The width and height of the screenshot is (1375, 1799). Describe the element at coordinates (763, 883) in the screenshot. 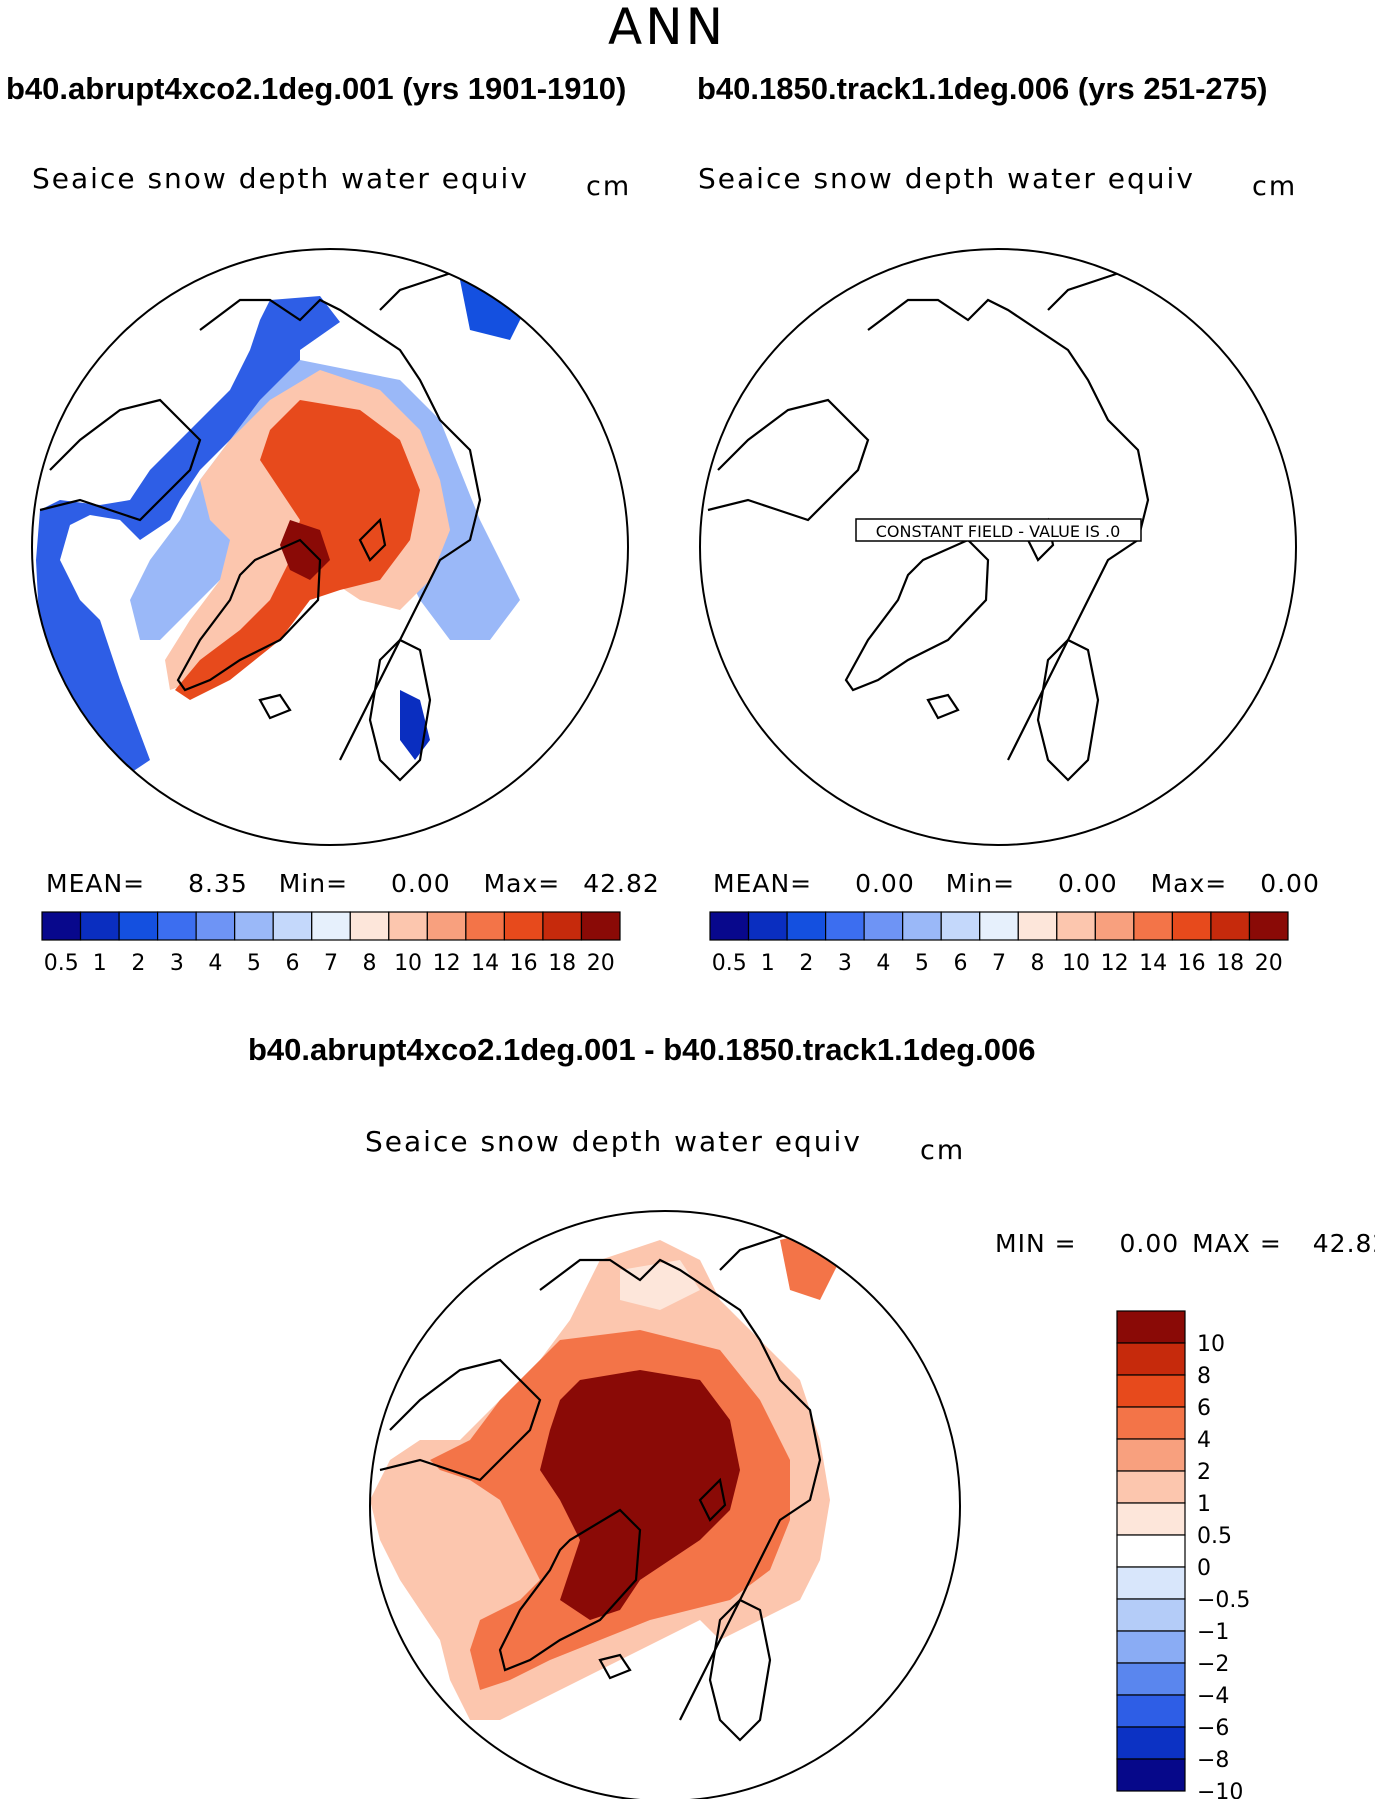

I see `right-mean-label: MEAN=` at that location.